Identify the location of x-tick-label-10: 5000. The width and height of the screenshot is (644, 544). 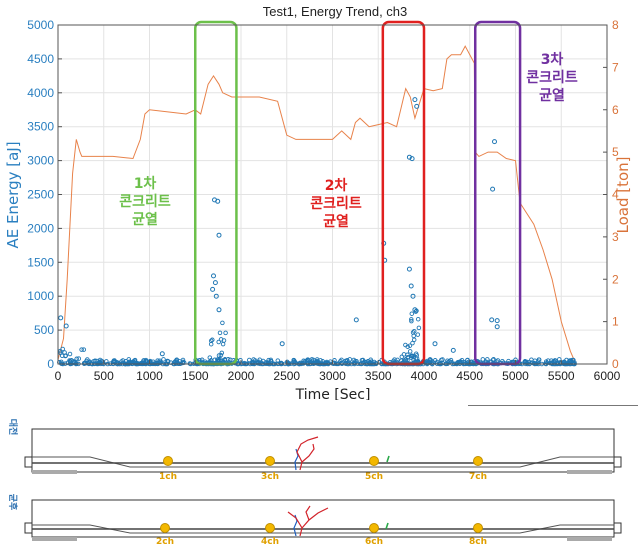
(515, 376).